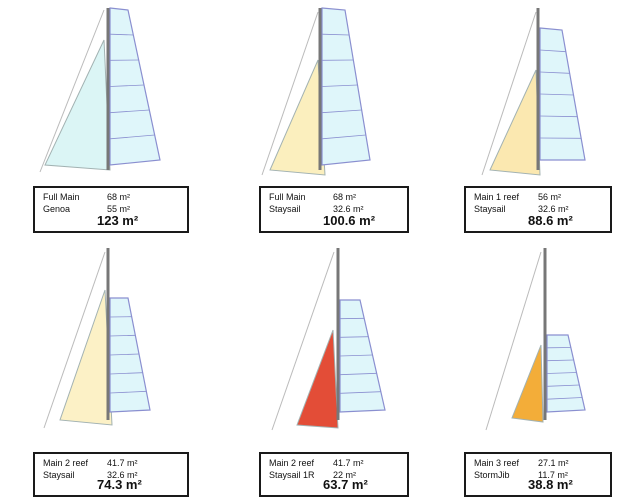 The height and width of the screenshot is (503, 639). I want to click on total-area: 63.7 m², so click(345, 484).